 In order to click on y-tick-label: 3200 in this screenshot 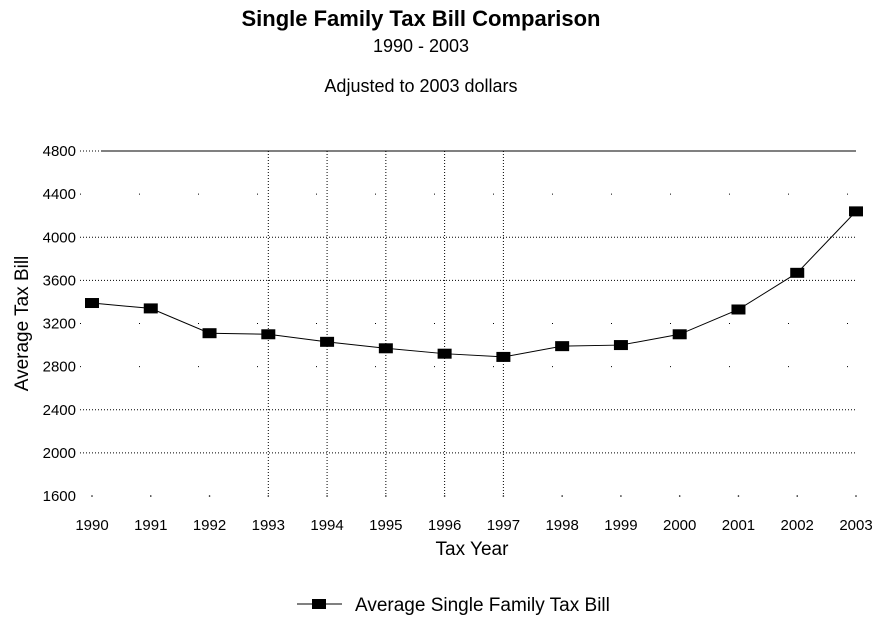, I will do `click(59, 324)`.